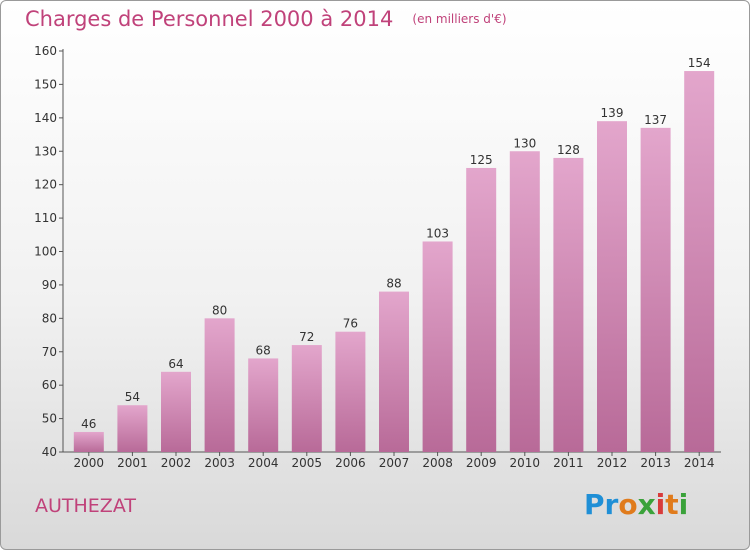 The height and width of the screenshot is (550, 750). I want to click on bar-2014, so click(699, 262).